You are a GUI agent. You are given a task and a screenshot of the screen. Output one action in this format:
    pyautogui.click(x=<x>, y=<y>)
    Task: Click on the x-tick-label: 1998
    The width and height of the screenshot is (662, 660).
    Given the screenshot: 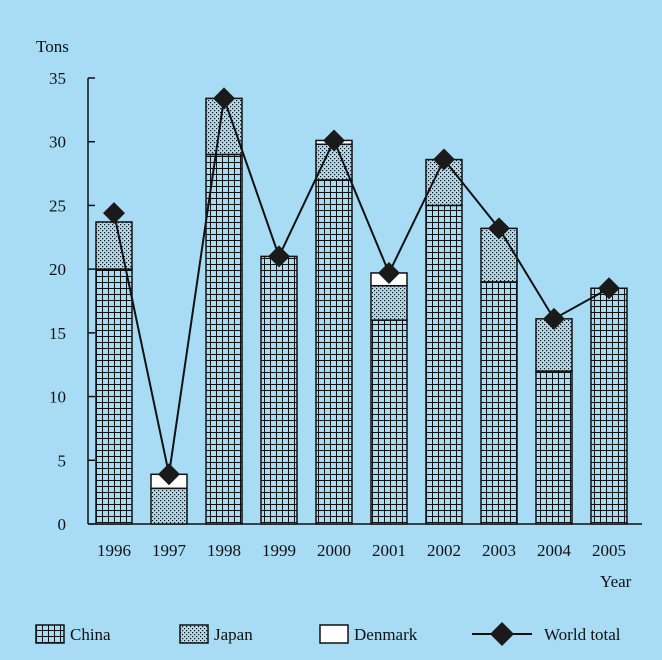 What is the action you would take?
    pyautogui.click(x=224, y=550)
    